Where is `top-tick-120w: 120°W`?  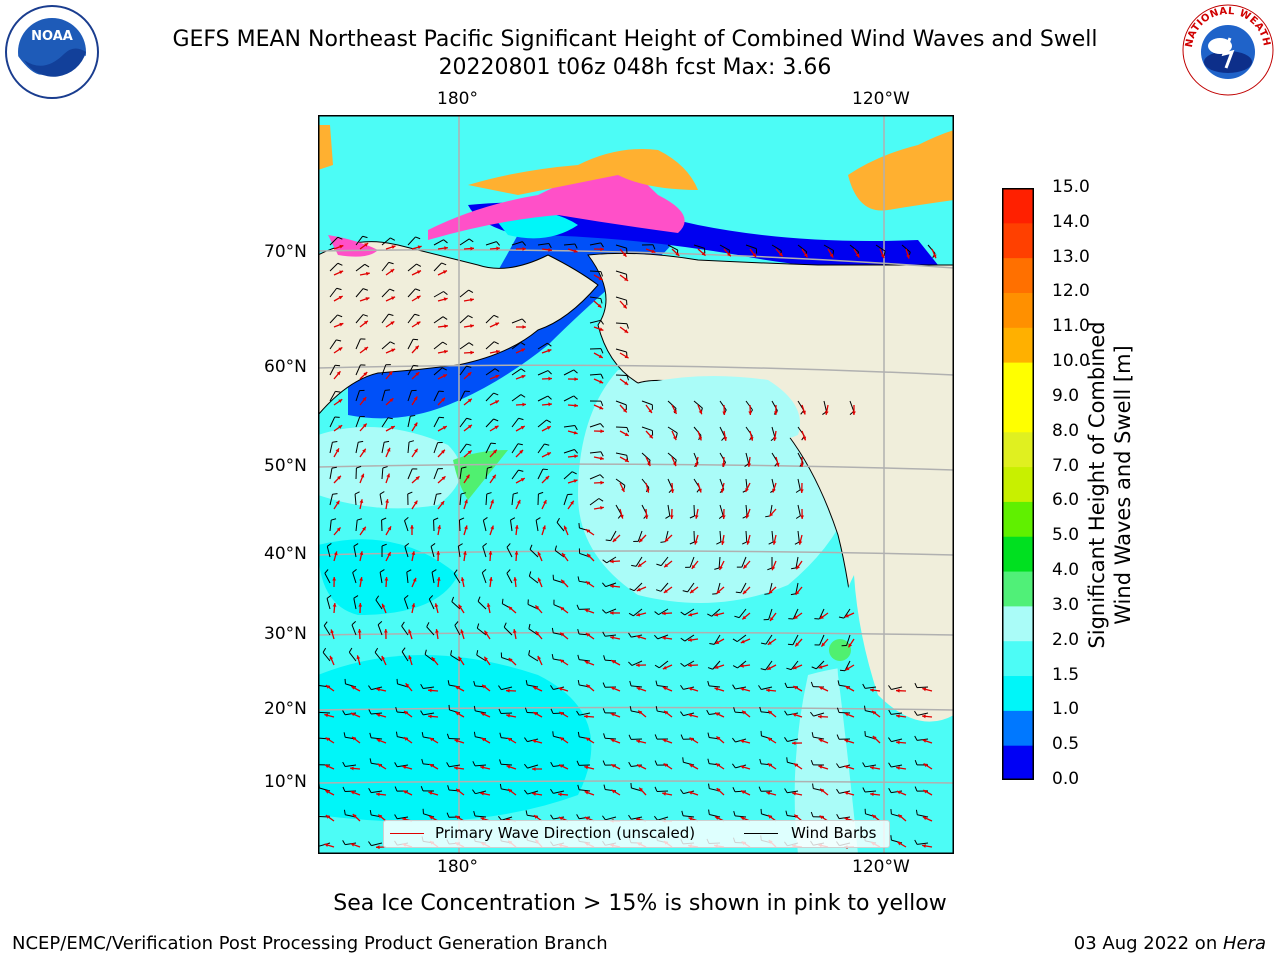 top-tick-120w: 120°W is located at coordinates (881, 99).